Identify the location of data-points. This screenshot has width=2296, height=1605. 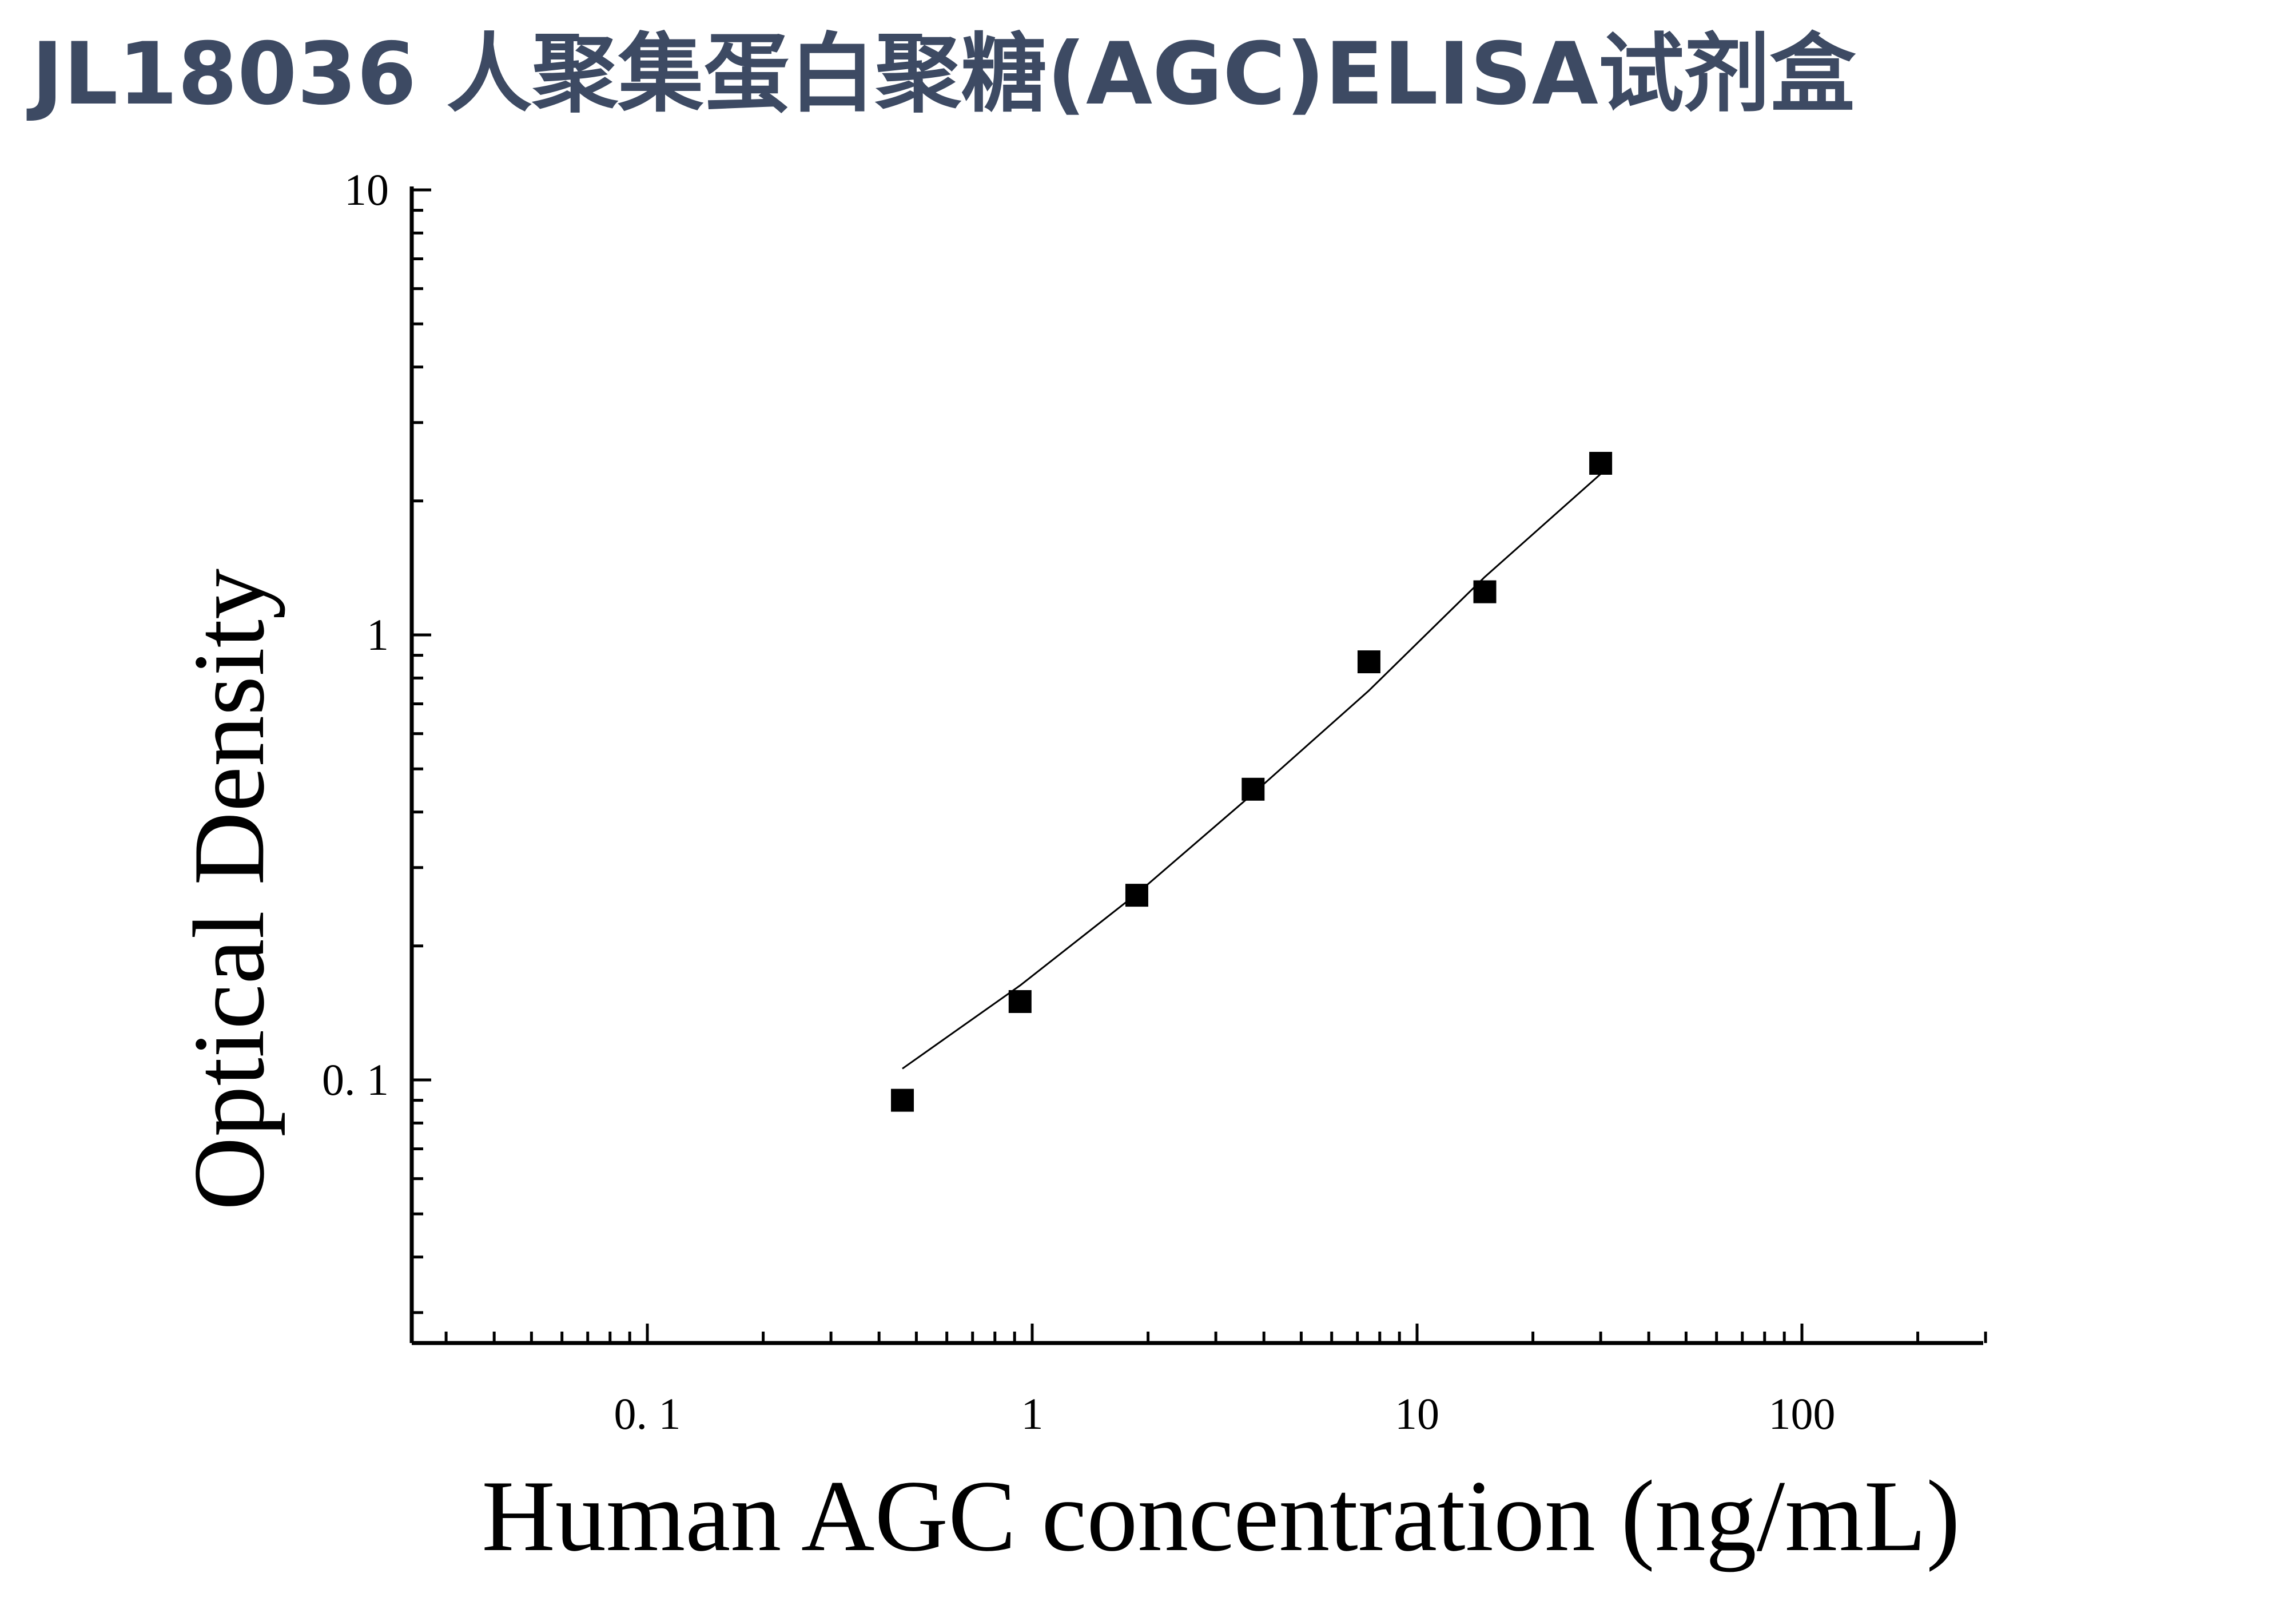
(1252, 781).